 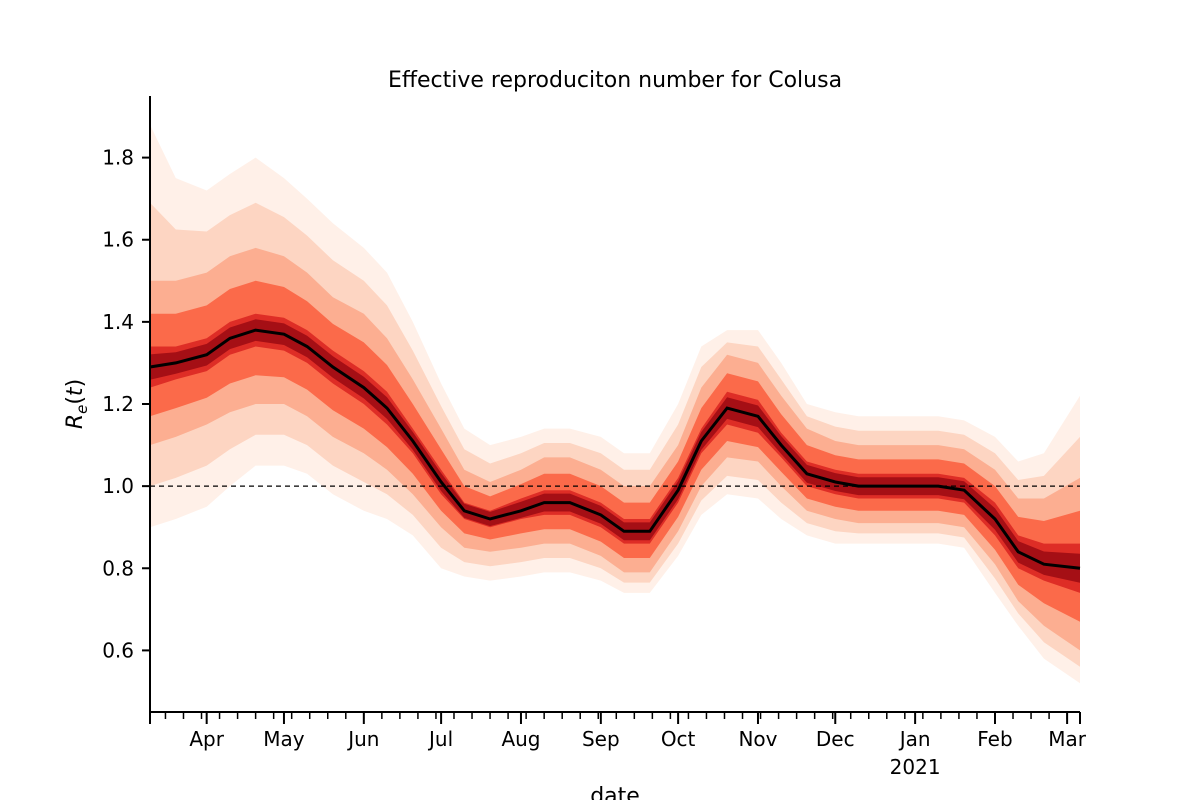 I want to click on y-ticks: 0.6 0.8 1.0 1.2 1.4 1.6 1.8, so click(x=126, y=404).